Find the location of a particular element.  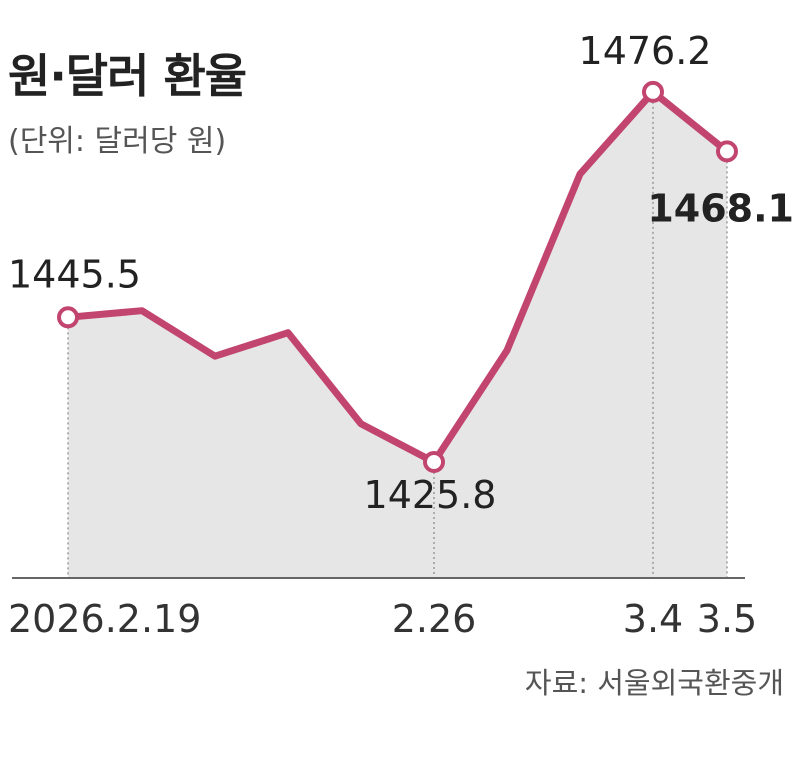

x-tick-label: 2.26 is located at coordinates (434, 619).